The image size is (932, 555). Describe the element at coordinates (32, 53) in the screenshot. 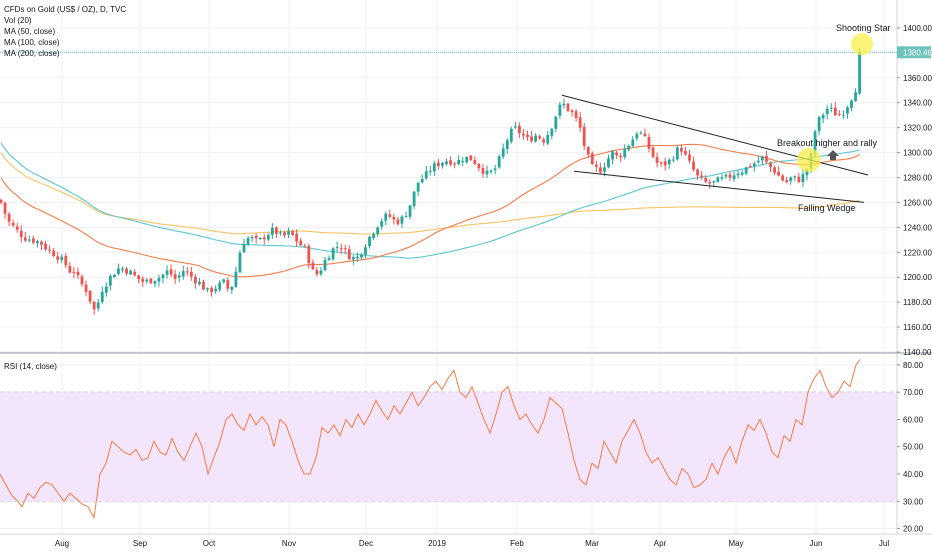

I see `indicator-ma200: MA (200, close)` at that location.